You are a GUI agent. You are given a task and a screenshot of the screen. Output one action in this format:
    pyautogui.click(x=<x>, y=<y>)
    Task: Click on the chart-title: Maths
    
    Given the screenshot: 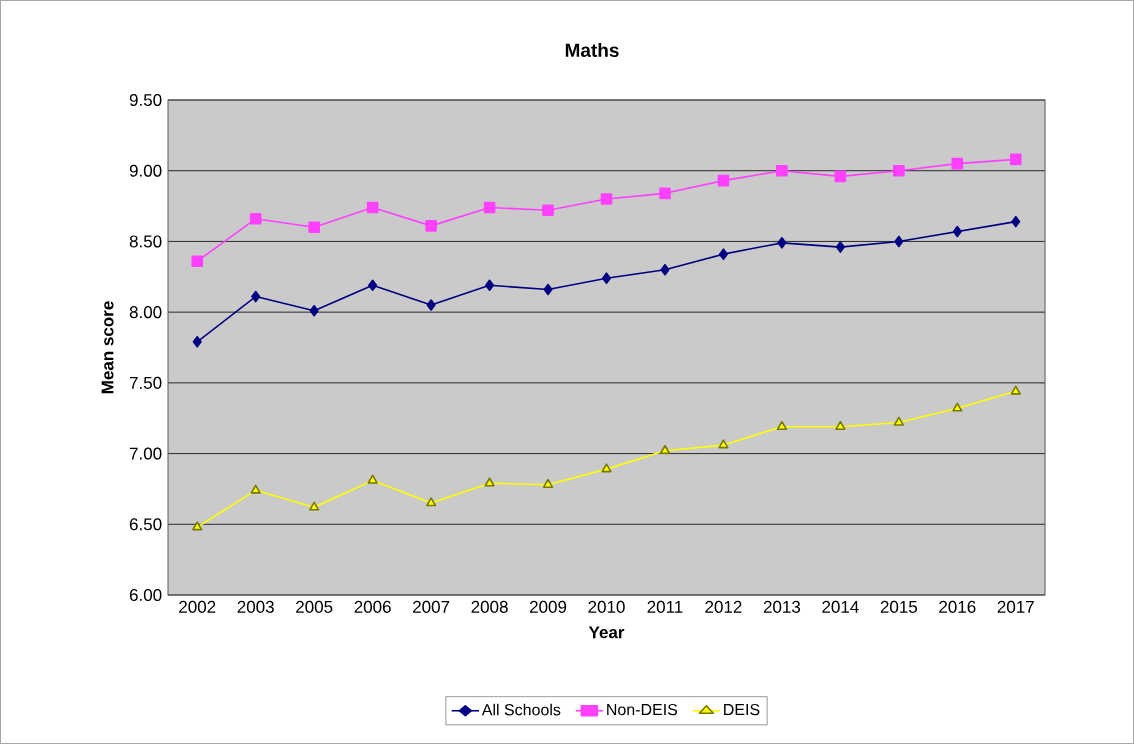 What is the action you would take?
    pyautogui.click(x=592, y=50)
    